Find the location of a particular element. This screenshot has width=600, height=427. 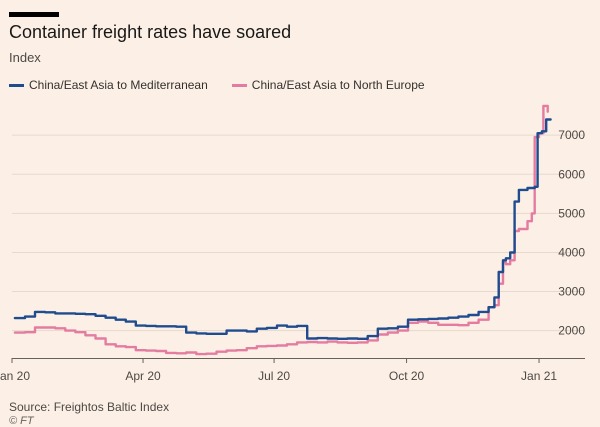

y-tick-label-5000: 5000 is located at coordinates (571, 213).